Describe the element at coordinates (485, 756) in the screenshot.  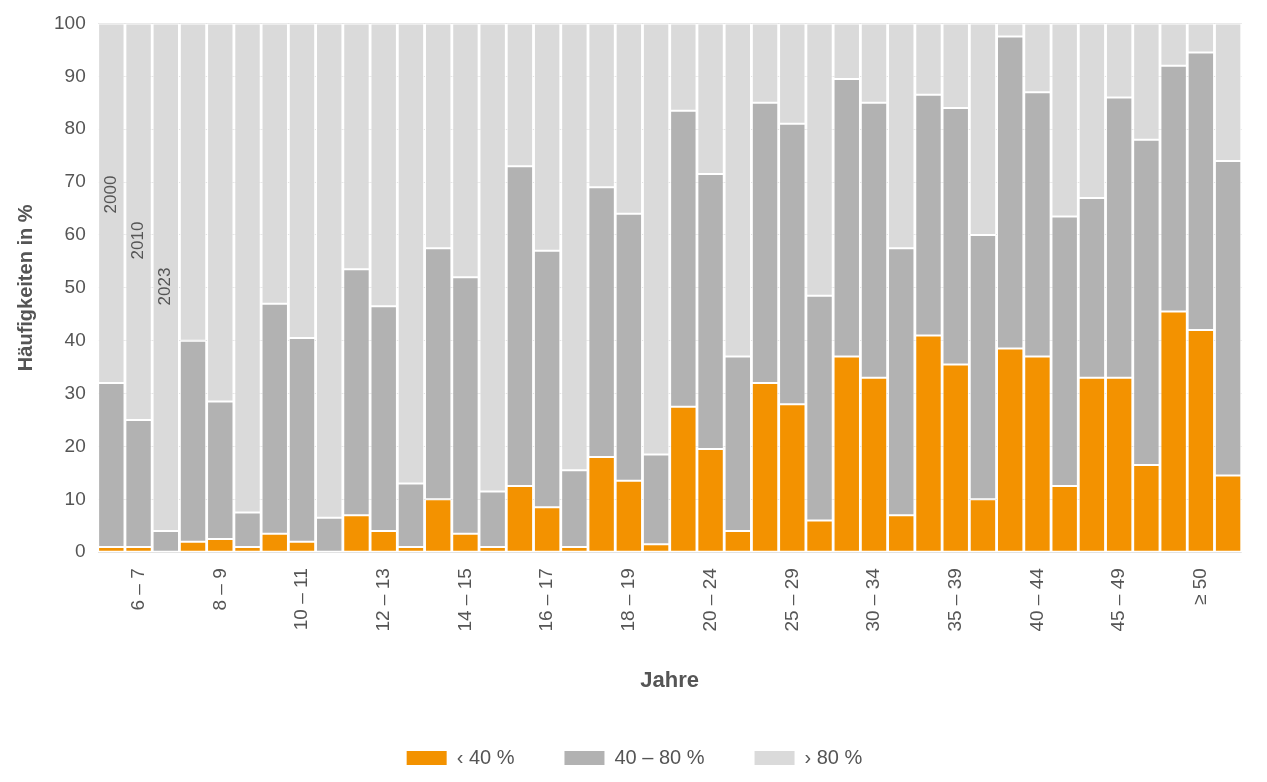
I see `legend-label: ‹ 40 %` at that location.